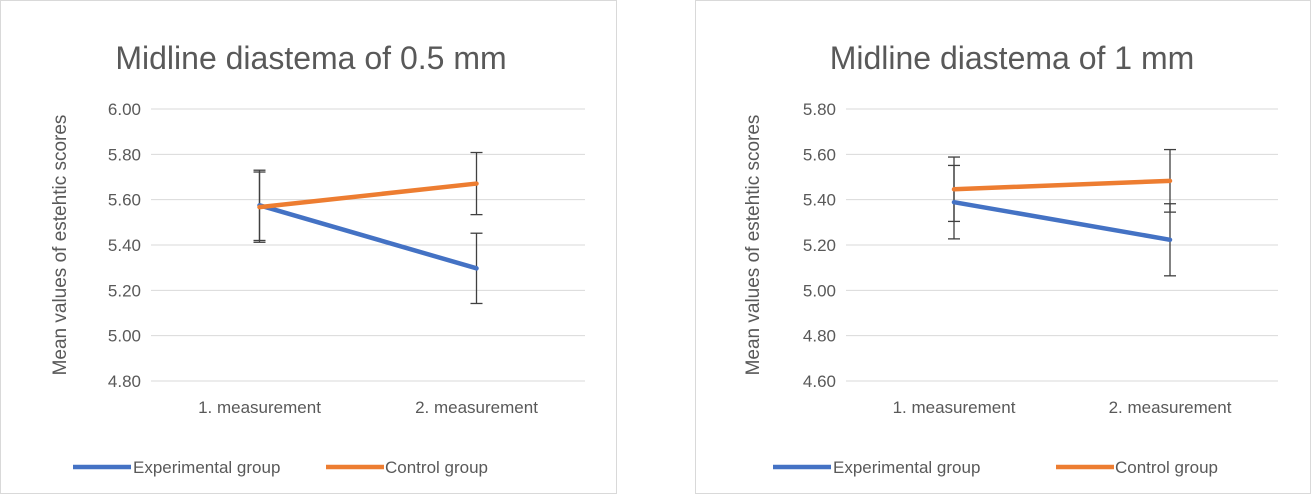 This screenshot has width=1311, height=497. Describe the element at coordinates (1012, 58) in the screenshot. I see `chart-title: Midline diastema of 1 mm` at that location.